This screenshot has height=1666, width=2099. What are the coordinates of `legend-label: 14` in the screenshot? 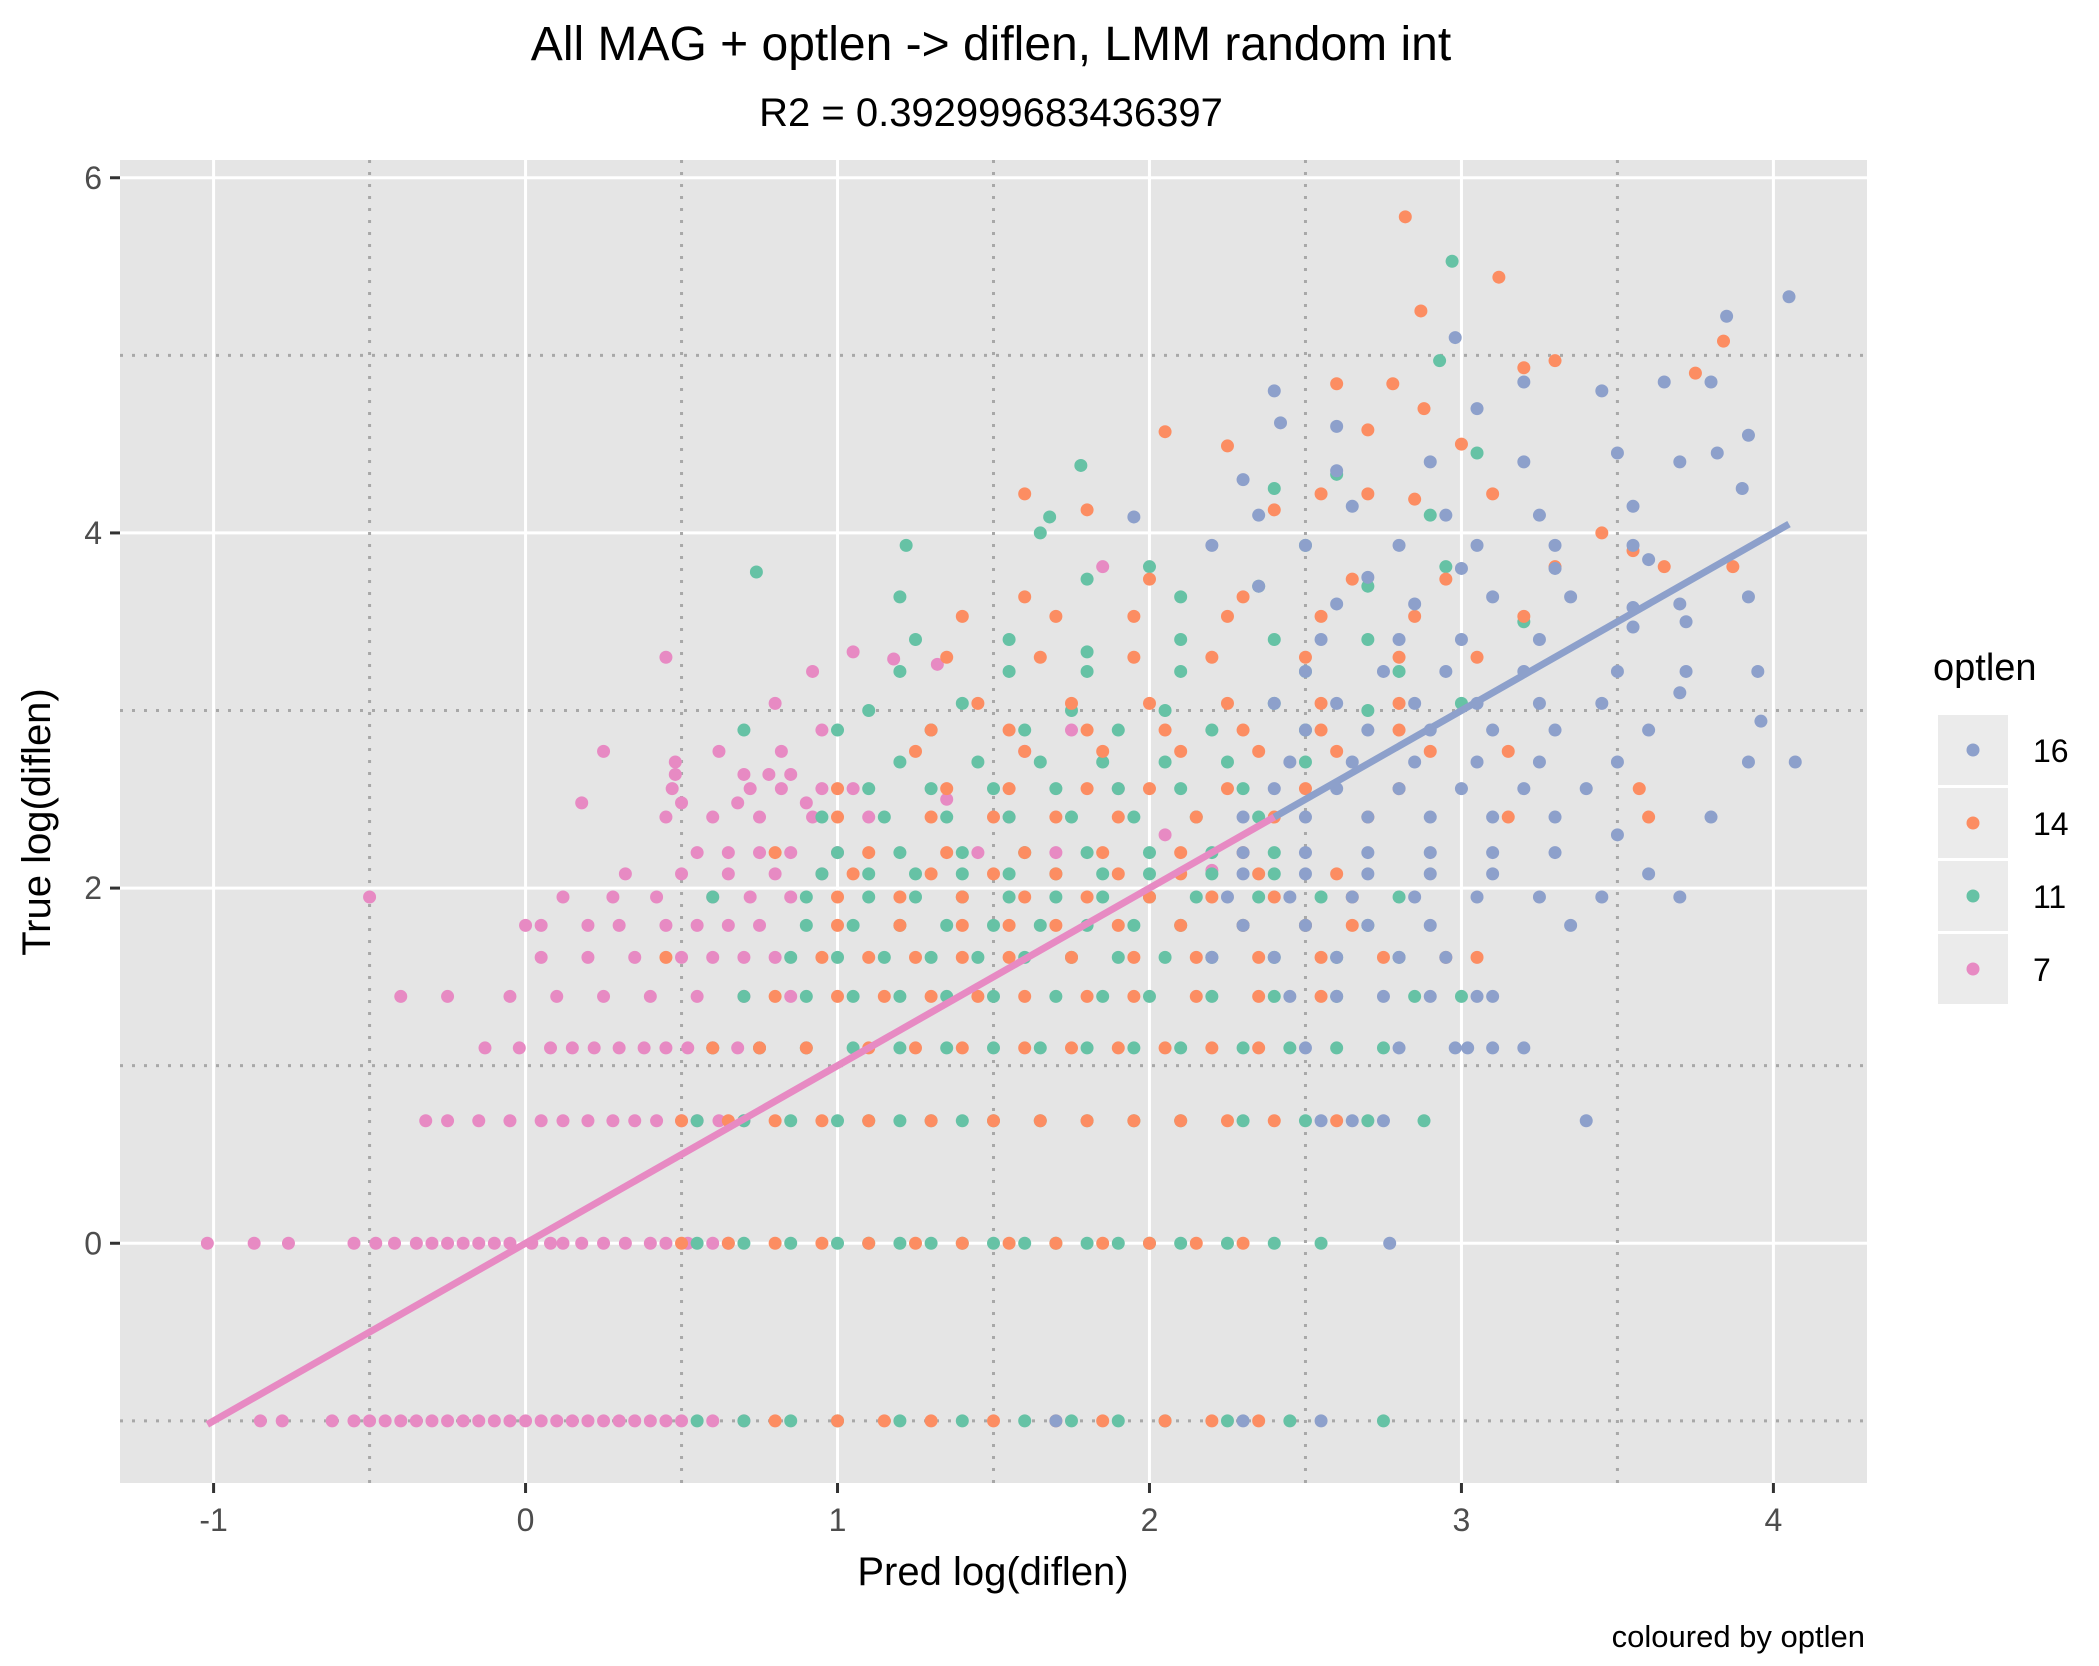 It's located at (2051, 824).